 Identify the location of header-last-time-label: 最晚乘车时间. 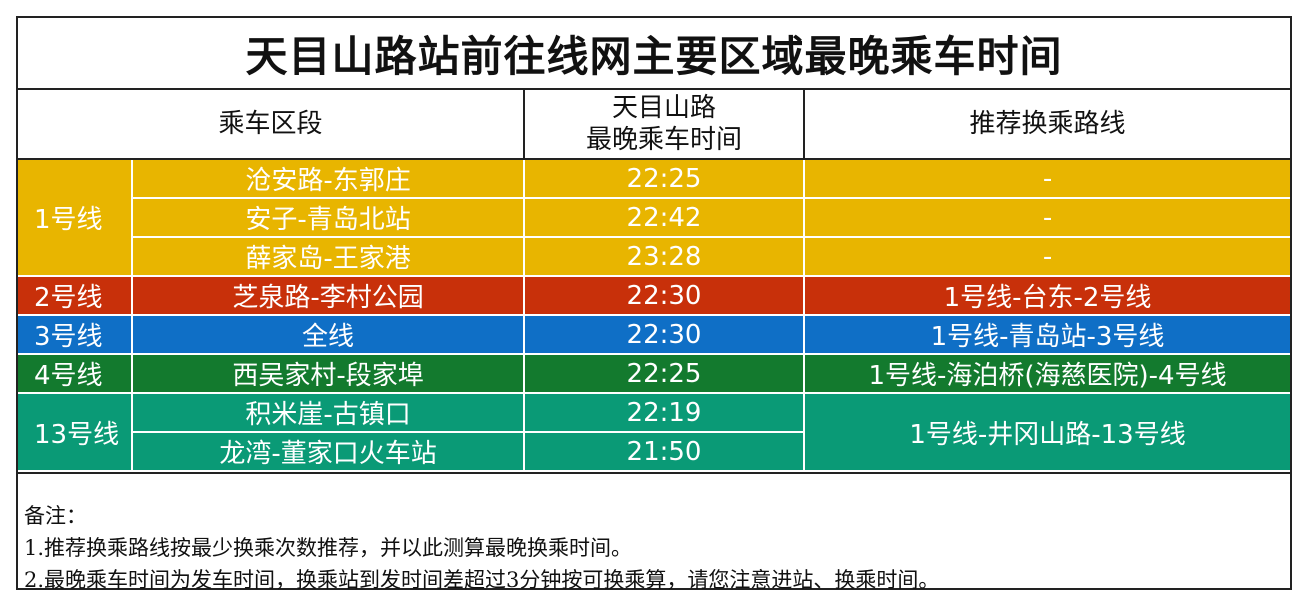
(664, 140).